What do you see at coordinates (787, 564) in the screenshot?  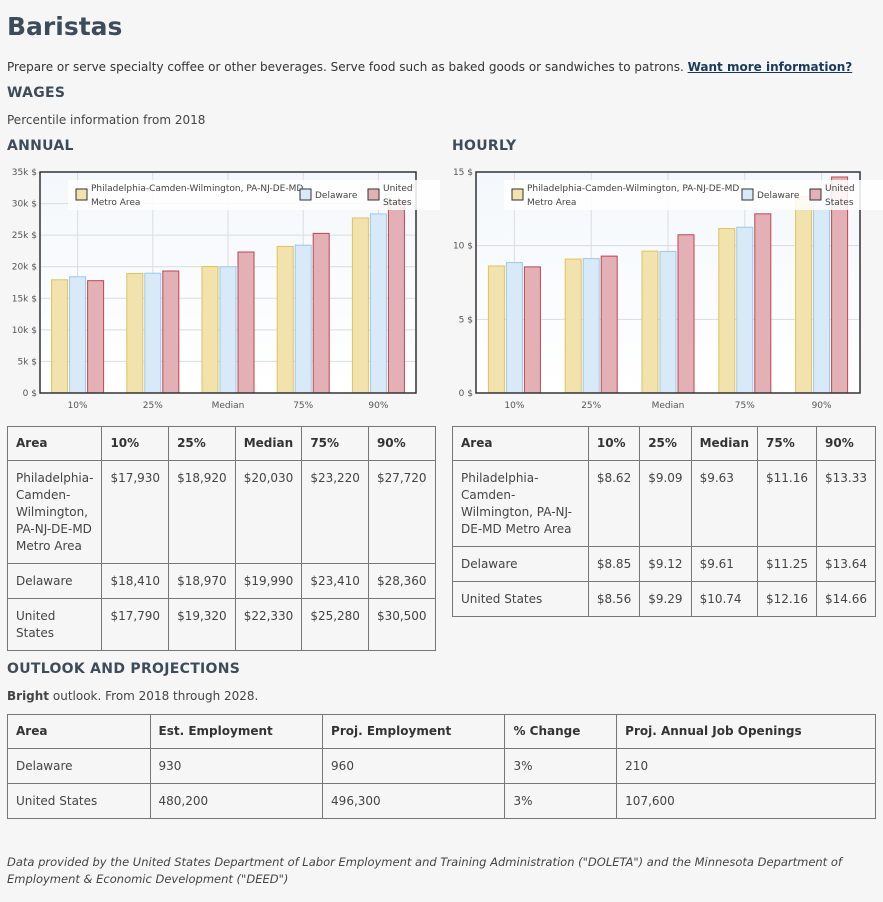 I see `hourly-value-cell: $11.25` at bounding box center [787, 564].